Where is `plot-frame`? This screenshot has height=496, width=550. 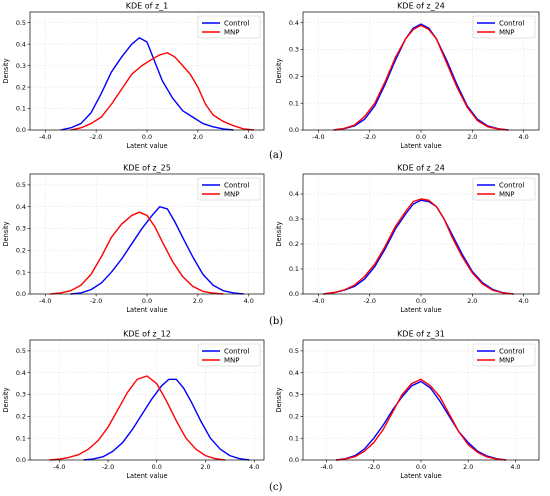 plot-frame is located at coordinates (147, 400).